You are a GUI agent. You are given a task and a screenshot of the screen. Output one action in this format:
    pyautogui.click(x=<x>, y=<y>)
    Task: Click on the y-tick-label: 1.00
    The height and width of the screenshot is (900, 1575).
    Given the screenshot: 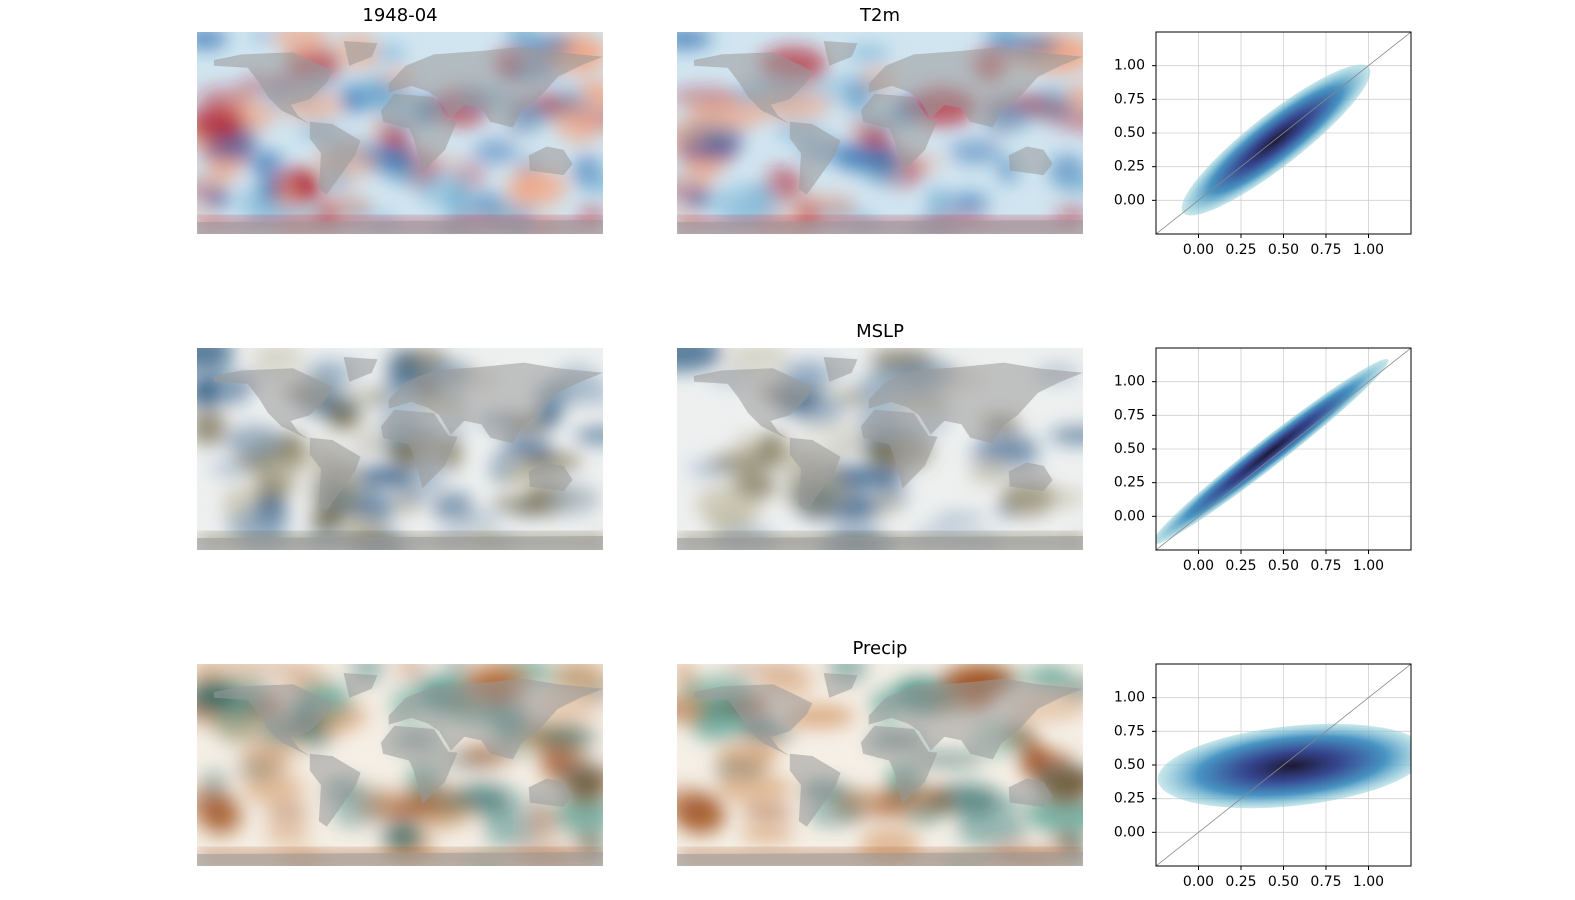 What is the action you would take?
    pyautogui.click(x=1129, y=66)
    